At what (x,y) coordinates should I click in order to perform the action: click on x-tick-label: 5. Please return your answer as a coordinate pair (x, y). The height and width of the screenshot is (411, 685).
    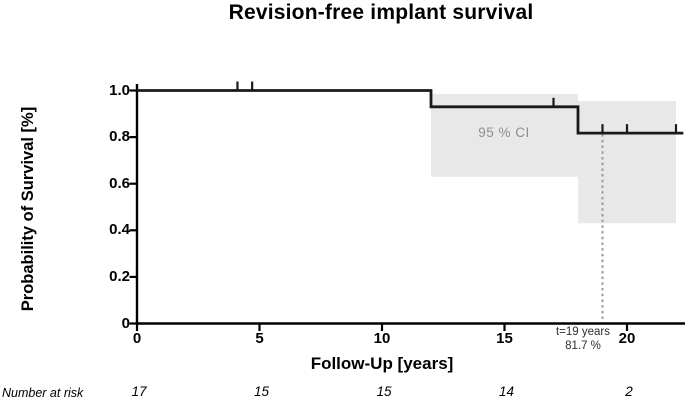
    Looking at the image, I should click on (259, 338).